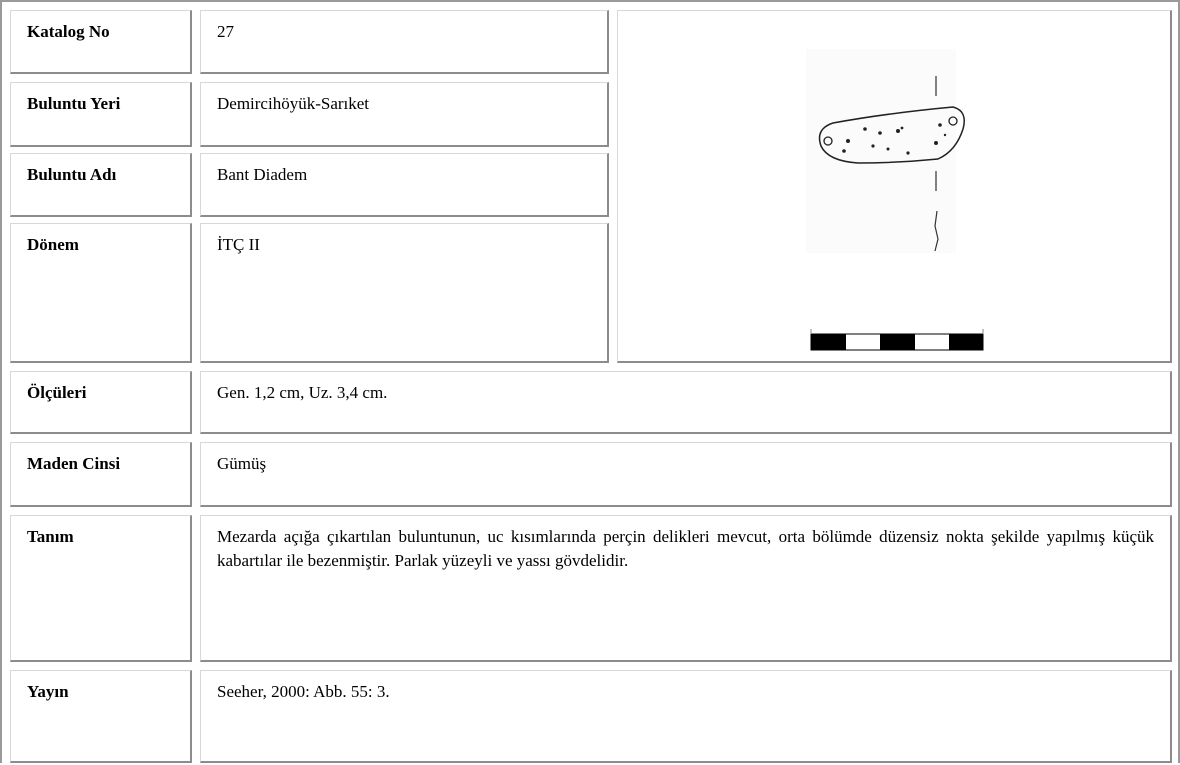 Image resolution: width=1180 pixels, height=765 pixels. What do you see at coordinates (404, 185) in the screenshot?
I see `value-cell: Bant Diadem` at bounding box center [404, 185].